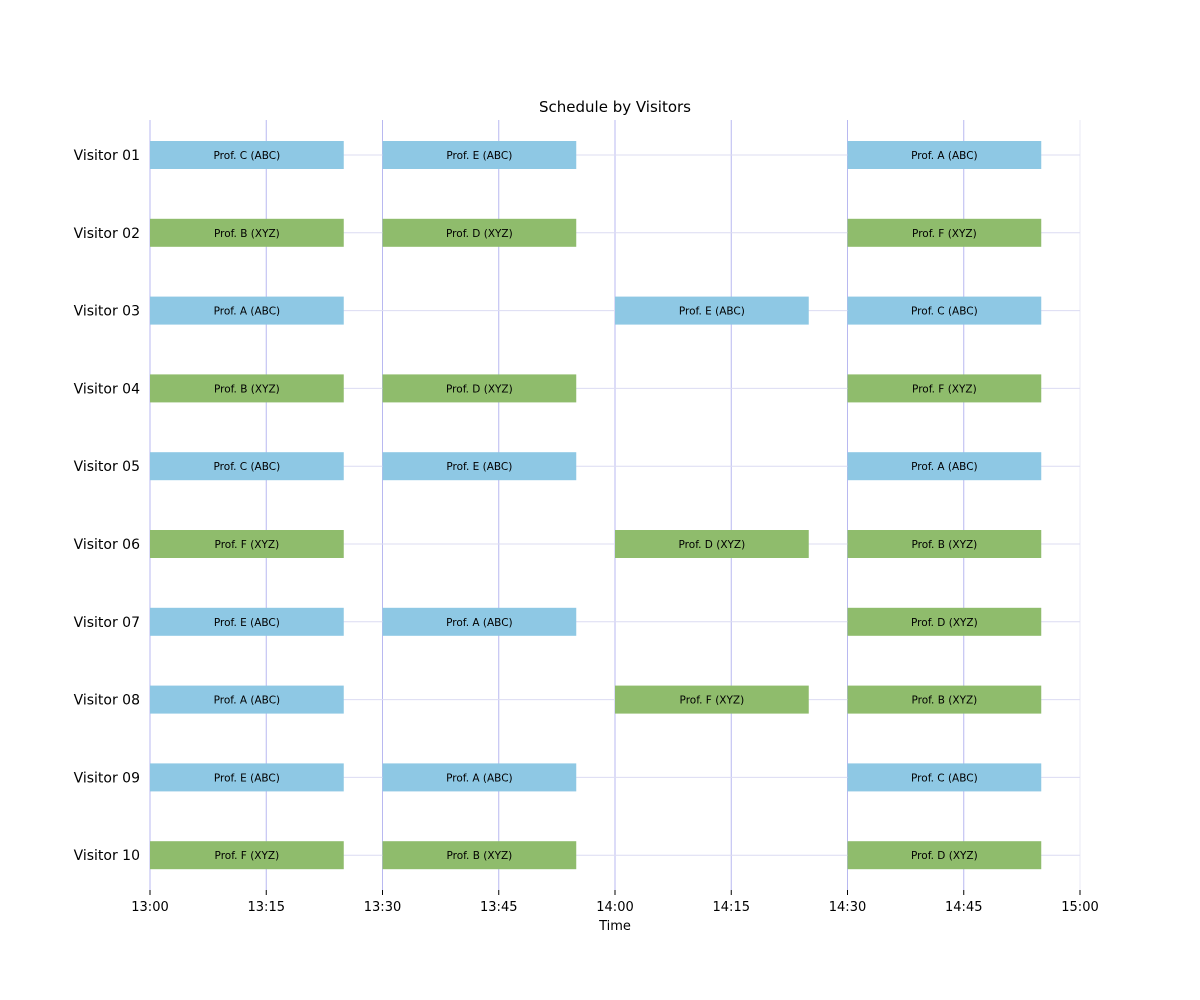 The height and width of the screenshot is (1000, 1200). What do you see at coordinates (107, 389) in the screenshot?
I see `y-tick-label-visitor-04: Visitor 04` at bounding box center [107, 389].